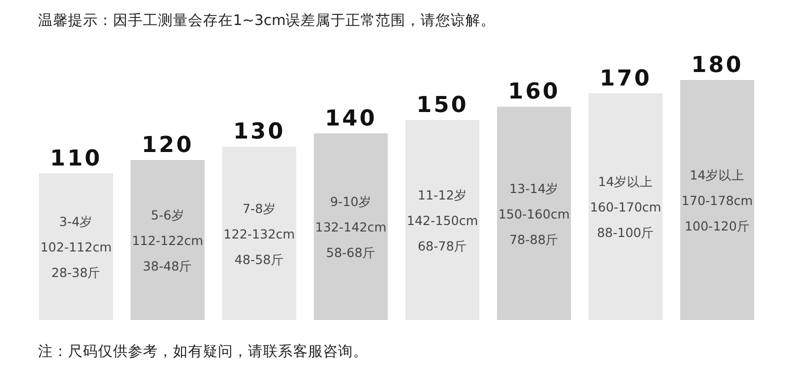  What do you see at coordinates (626, 207) in the screenshot?
I see `x-tick-label: 14岁以上 160-170cm 88-100斤` at bounding box center [626, 207].